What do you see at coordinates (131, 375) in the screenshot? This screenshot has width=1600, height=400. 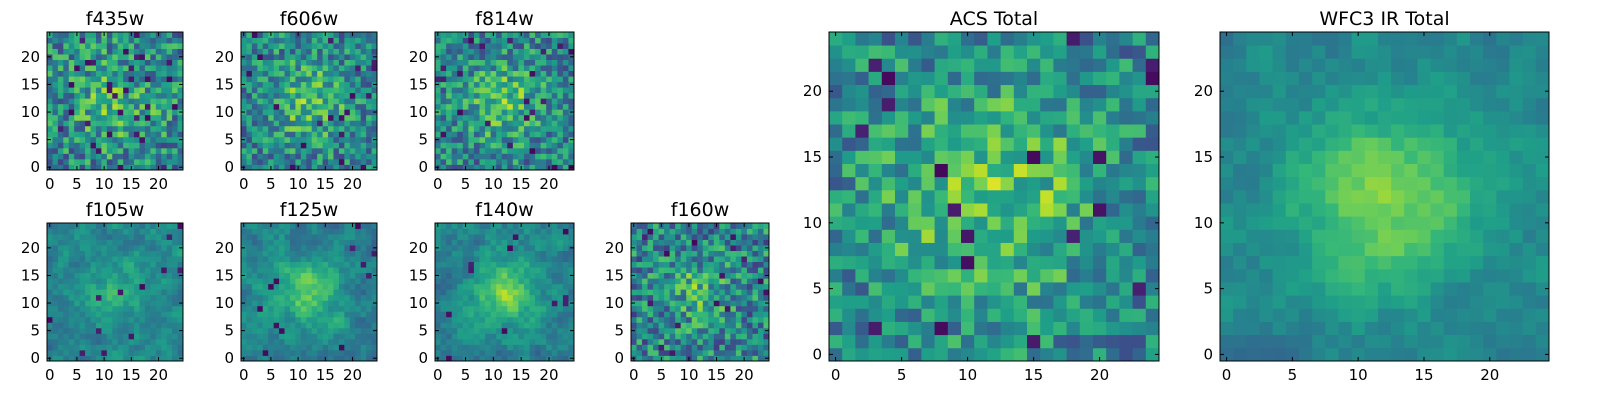 I see `x-tick-label: 15` at bounding box center [131, 375].